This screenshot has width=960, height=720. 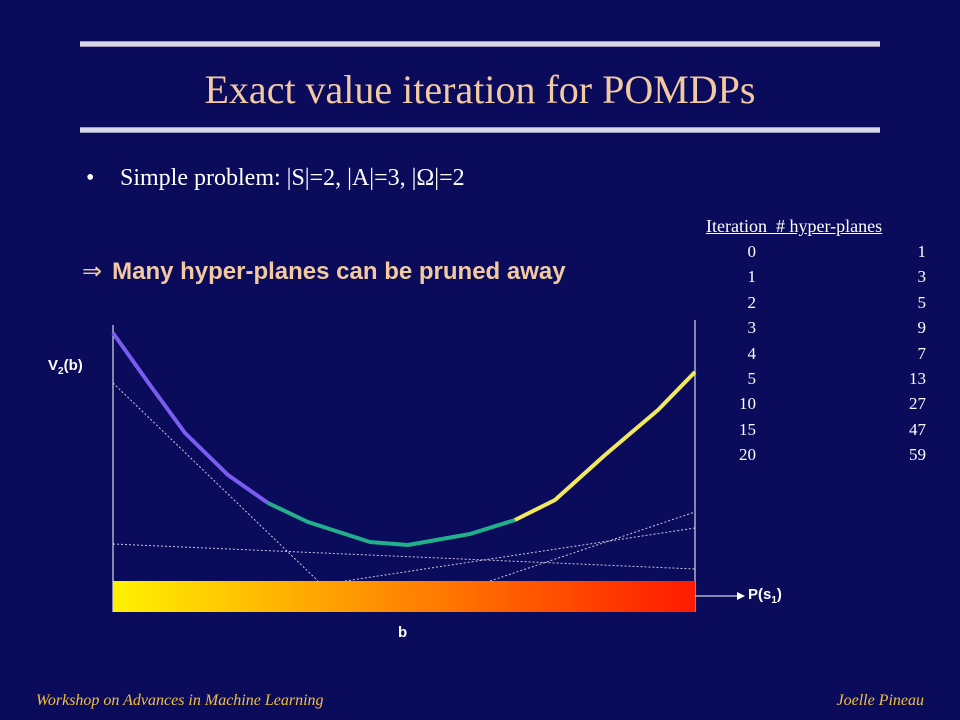 What do you see at coordinates (760, 594) in the screenshot?
I see `axis-label-main: P(s` at bounding box center [760, 594].